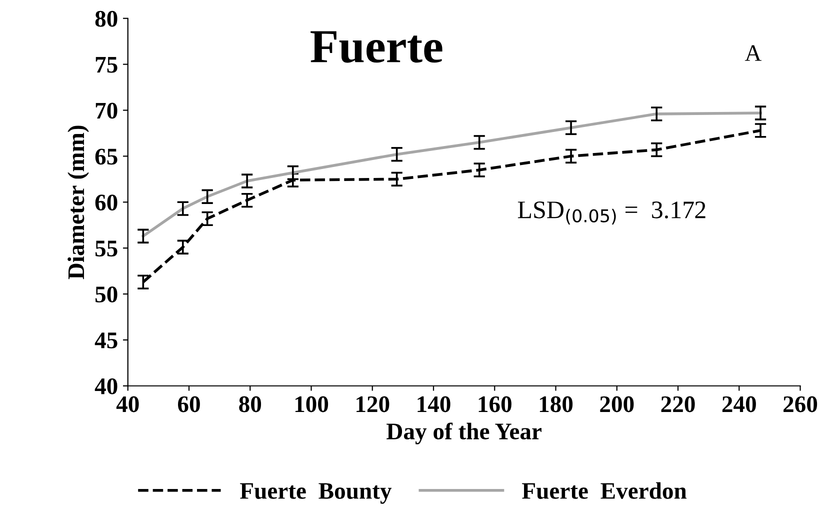 This screenshot has height=525, width=825. What do you see at coordinates (106, 294) in the screenshot?
I see `y-tick-label: 50` at bounding box center [106, 294].